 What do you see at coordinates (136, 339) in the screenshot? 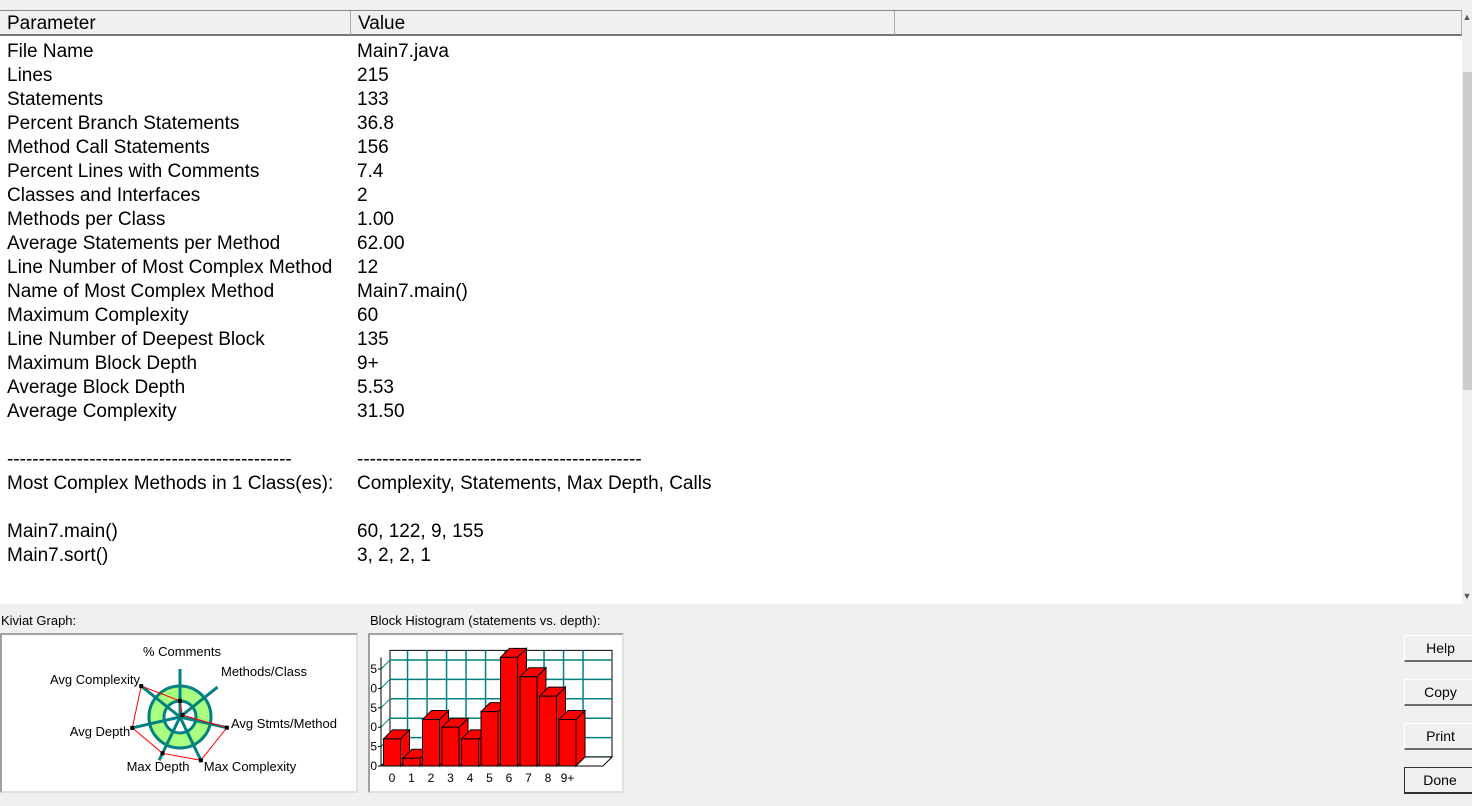
I see `parameter-cell: Line Number of Deepest Block` at bounding box center [136, 339].